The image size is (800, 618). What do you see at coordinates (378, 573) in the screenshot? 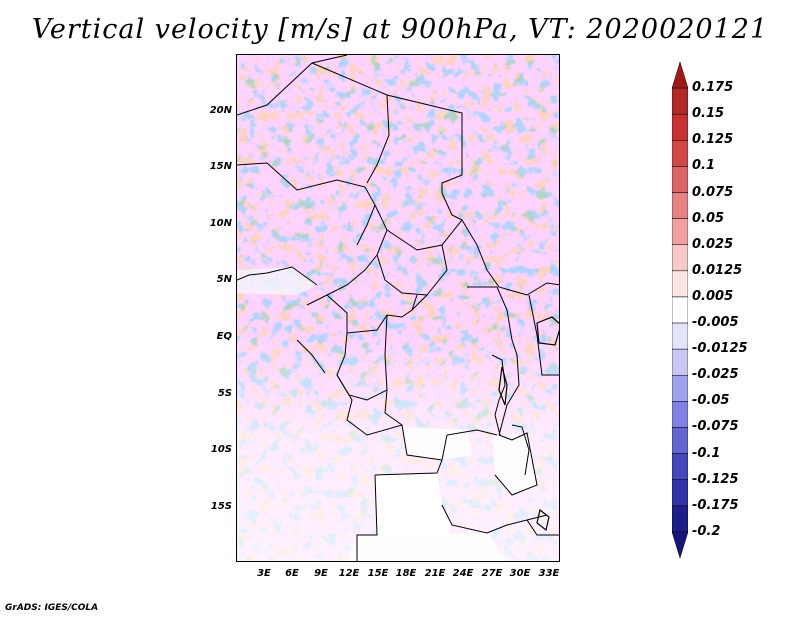
I see `lon-label: 15E` at bounding box center [378, 573].